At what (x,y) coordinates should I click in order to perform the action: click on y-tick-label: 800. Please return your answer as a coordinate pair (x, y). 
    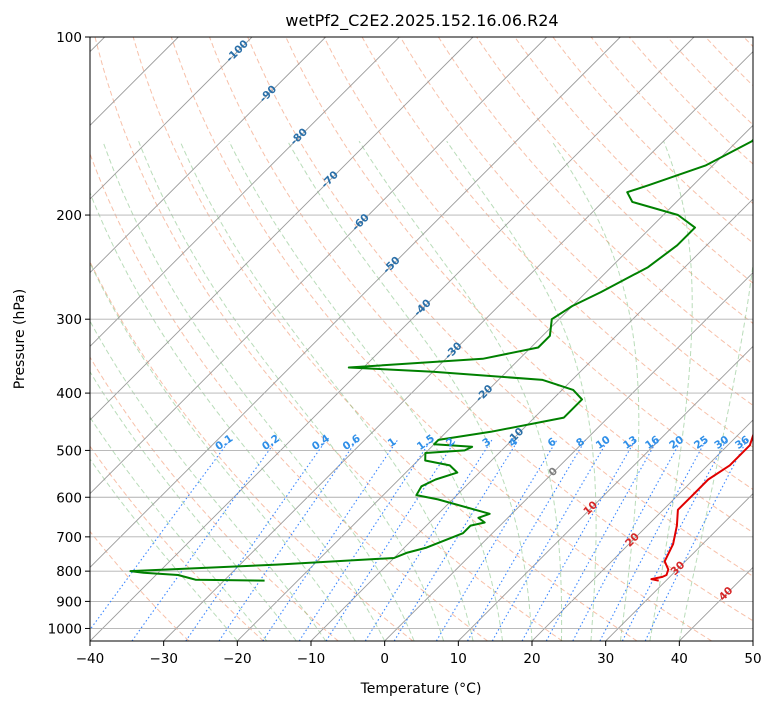
    Looking at the image, I should click on (69, 572).